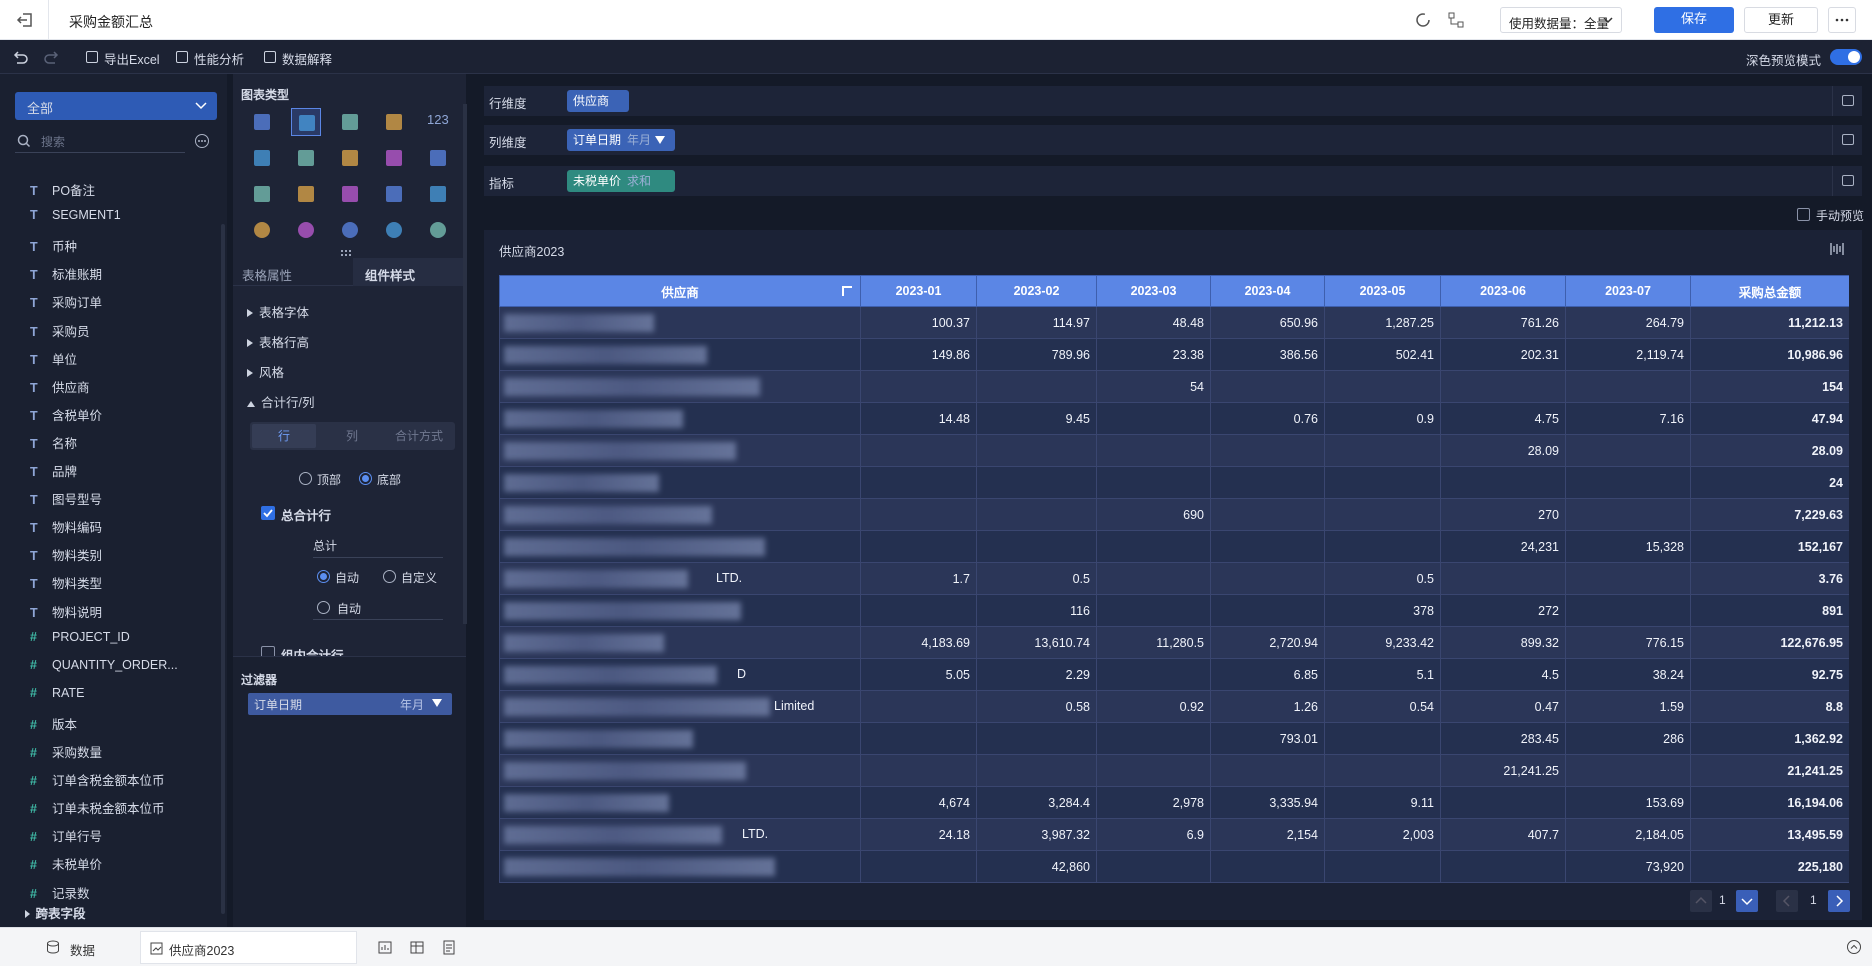 The height and width of the screenshot is (966, 1872). Describe the element at coordinates (450, 948) in the screenshot. I see `add-report-icon` at that location.